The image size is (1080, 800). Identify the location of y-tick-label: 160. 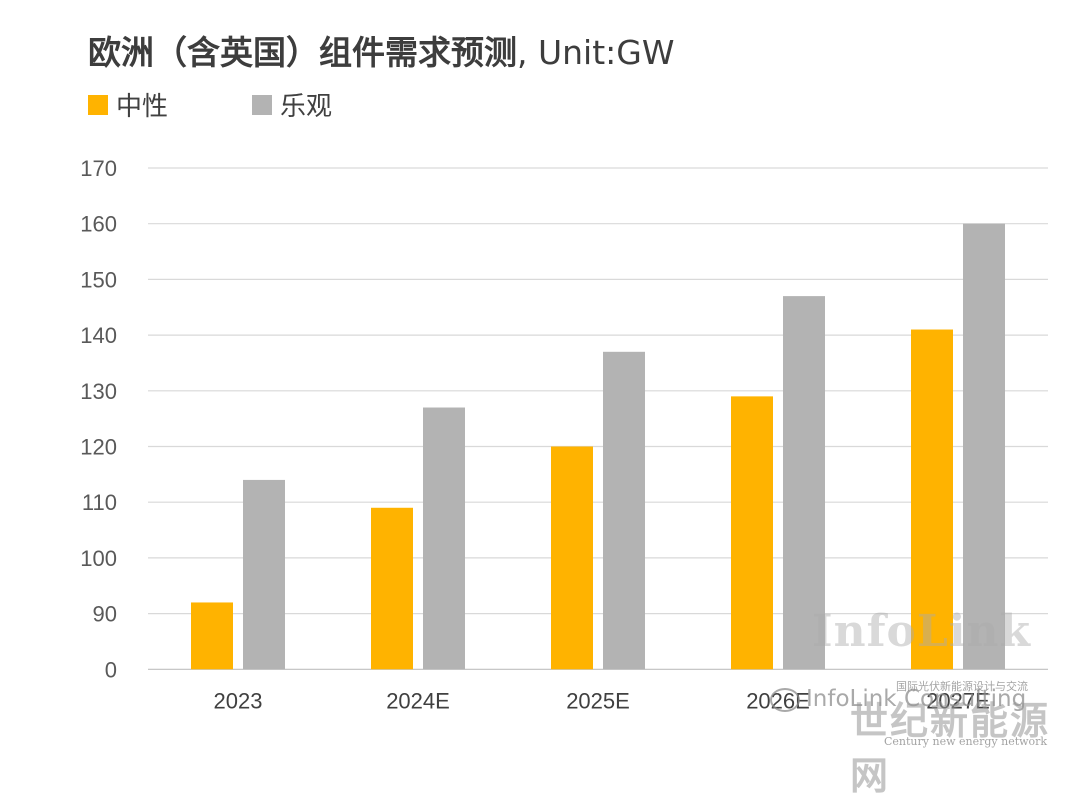
(98, 224).